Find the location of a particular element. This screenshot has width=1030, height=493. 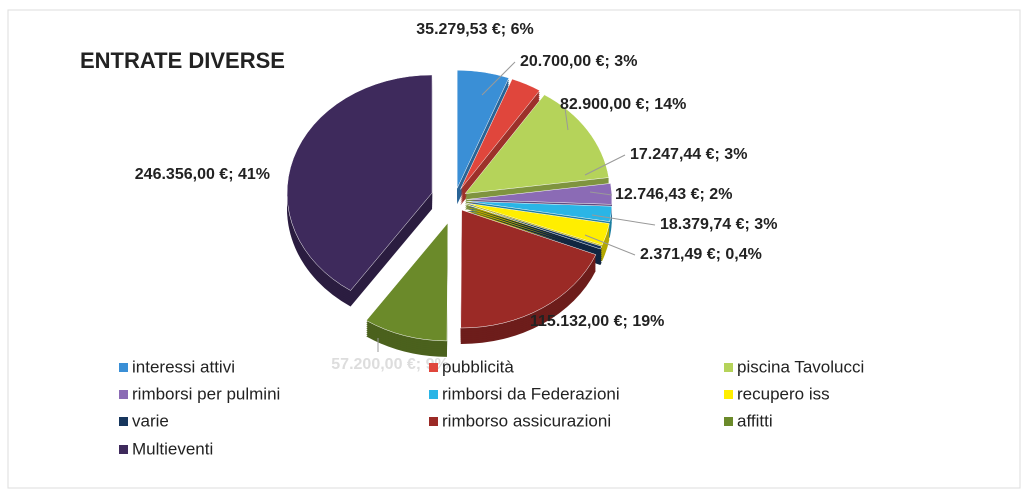

data-label: 12.746,43 €; 2% is located at coordinates (673, 194).